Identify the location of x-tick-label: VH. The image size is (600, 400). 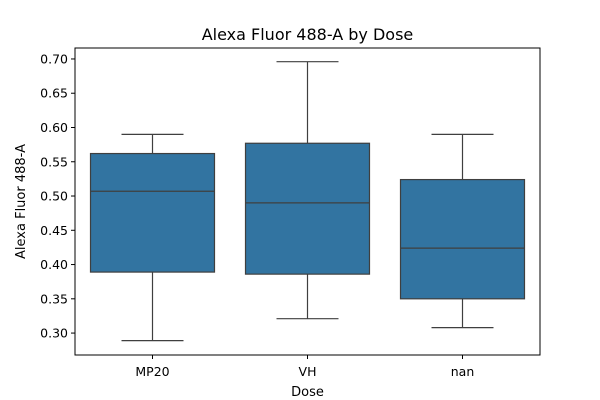
(308, 371).